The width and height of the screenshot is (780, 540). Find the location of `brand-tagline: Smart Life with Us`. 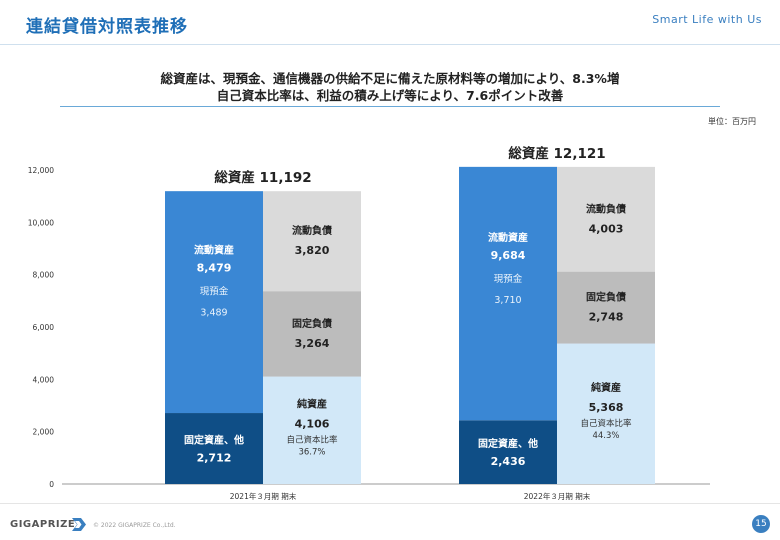

brand-tagline: Smart Life with Us is located at coordinates (707, 19).